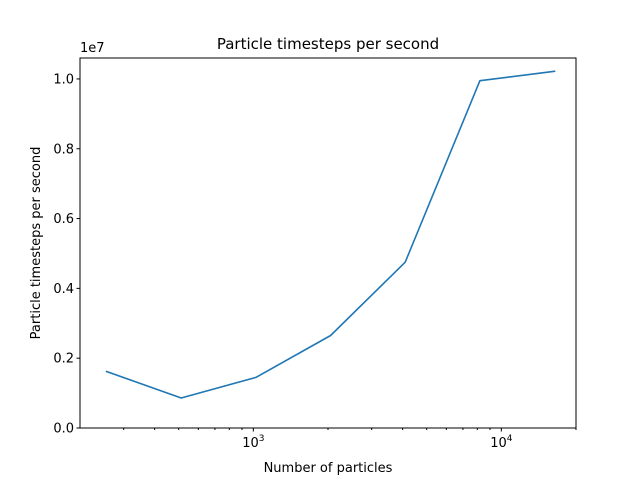 The height and width of the screenshot is (480, 640). Describe the element at coordinates (328, 44) in the screenshot. I see `chart-title: Particle timesteps per second` at that location.